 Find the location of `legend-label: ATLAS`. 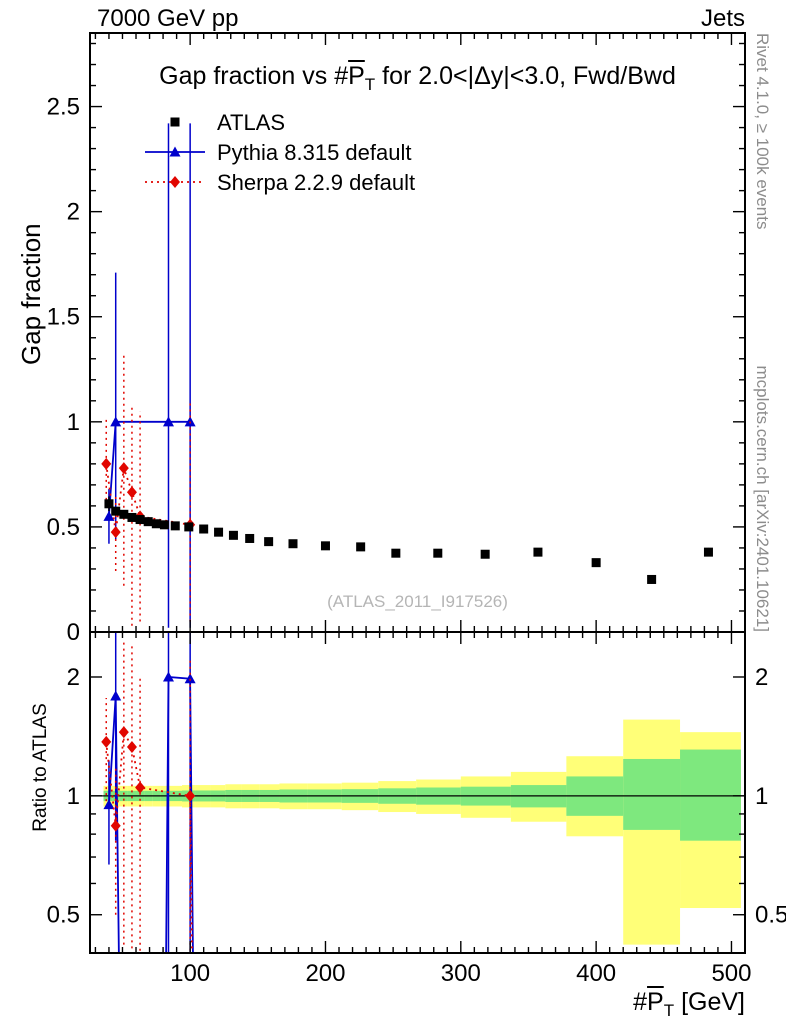

legend-label: ATLAS is located at coordinates (251, 122).